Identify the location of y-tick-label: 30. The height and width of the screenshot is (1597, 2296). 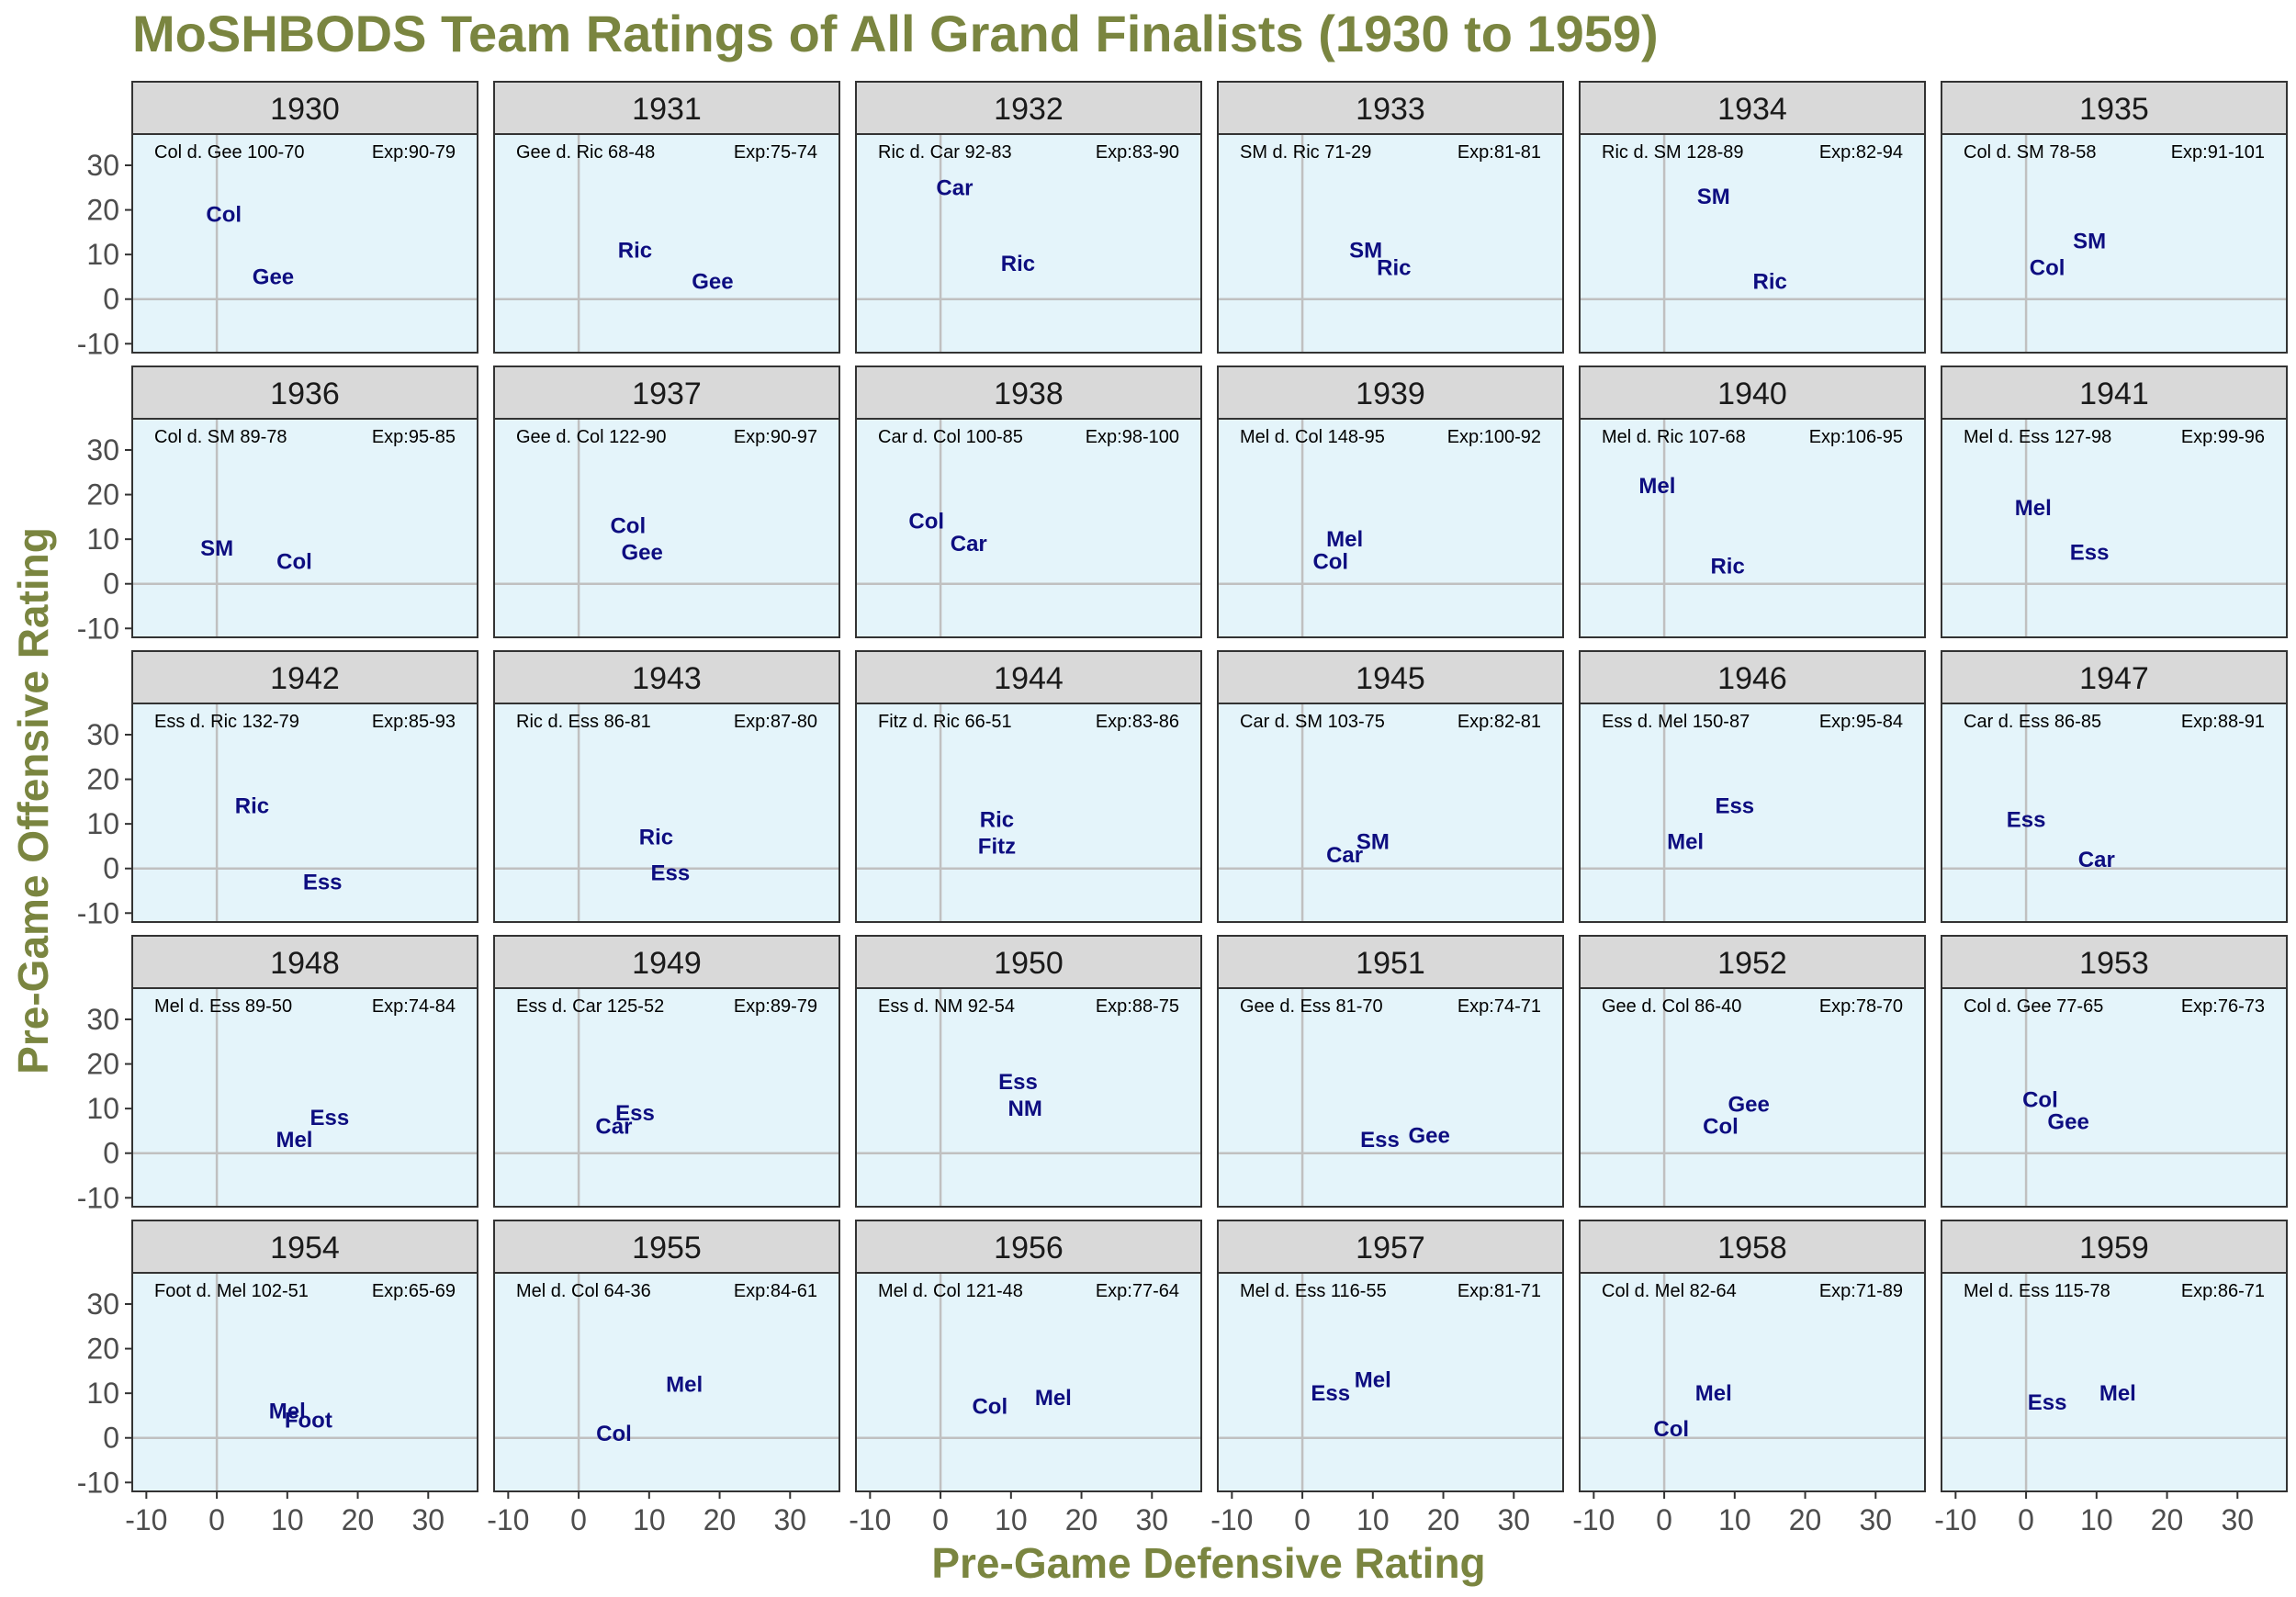
(102, 1019).